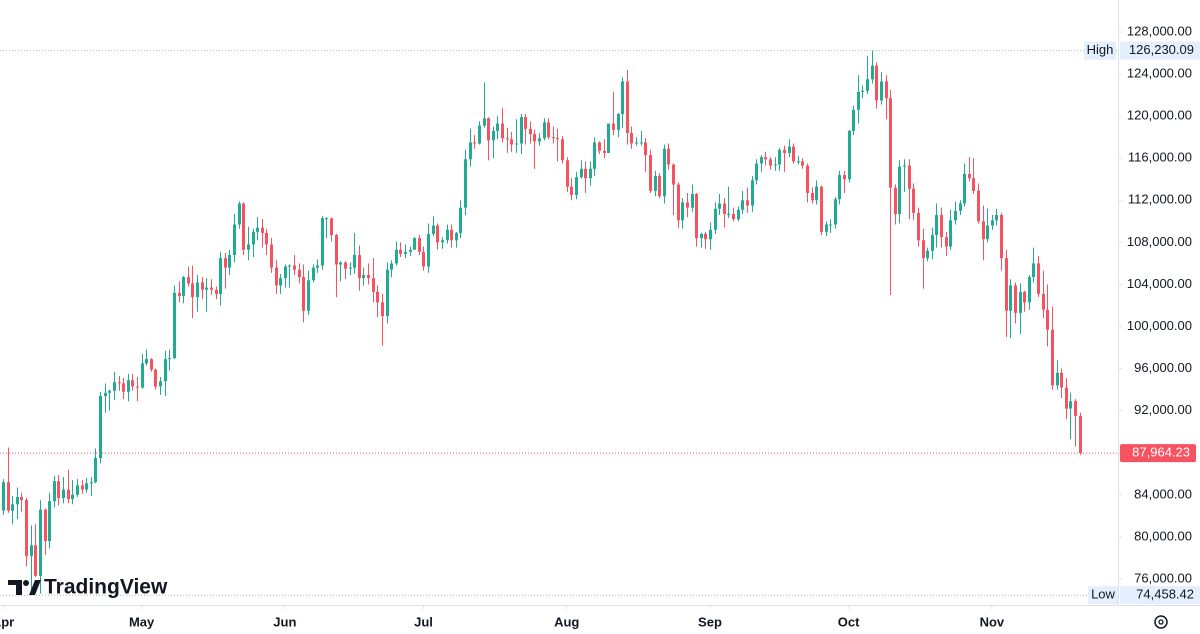 The width and height of the screenshot is (1200, 634). Describe the element at coordinates (1165, 594) in the screenshot. I see `low-value: 74,458.42` at that location.